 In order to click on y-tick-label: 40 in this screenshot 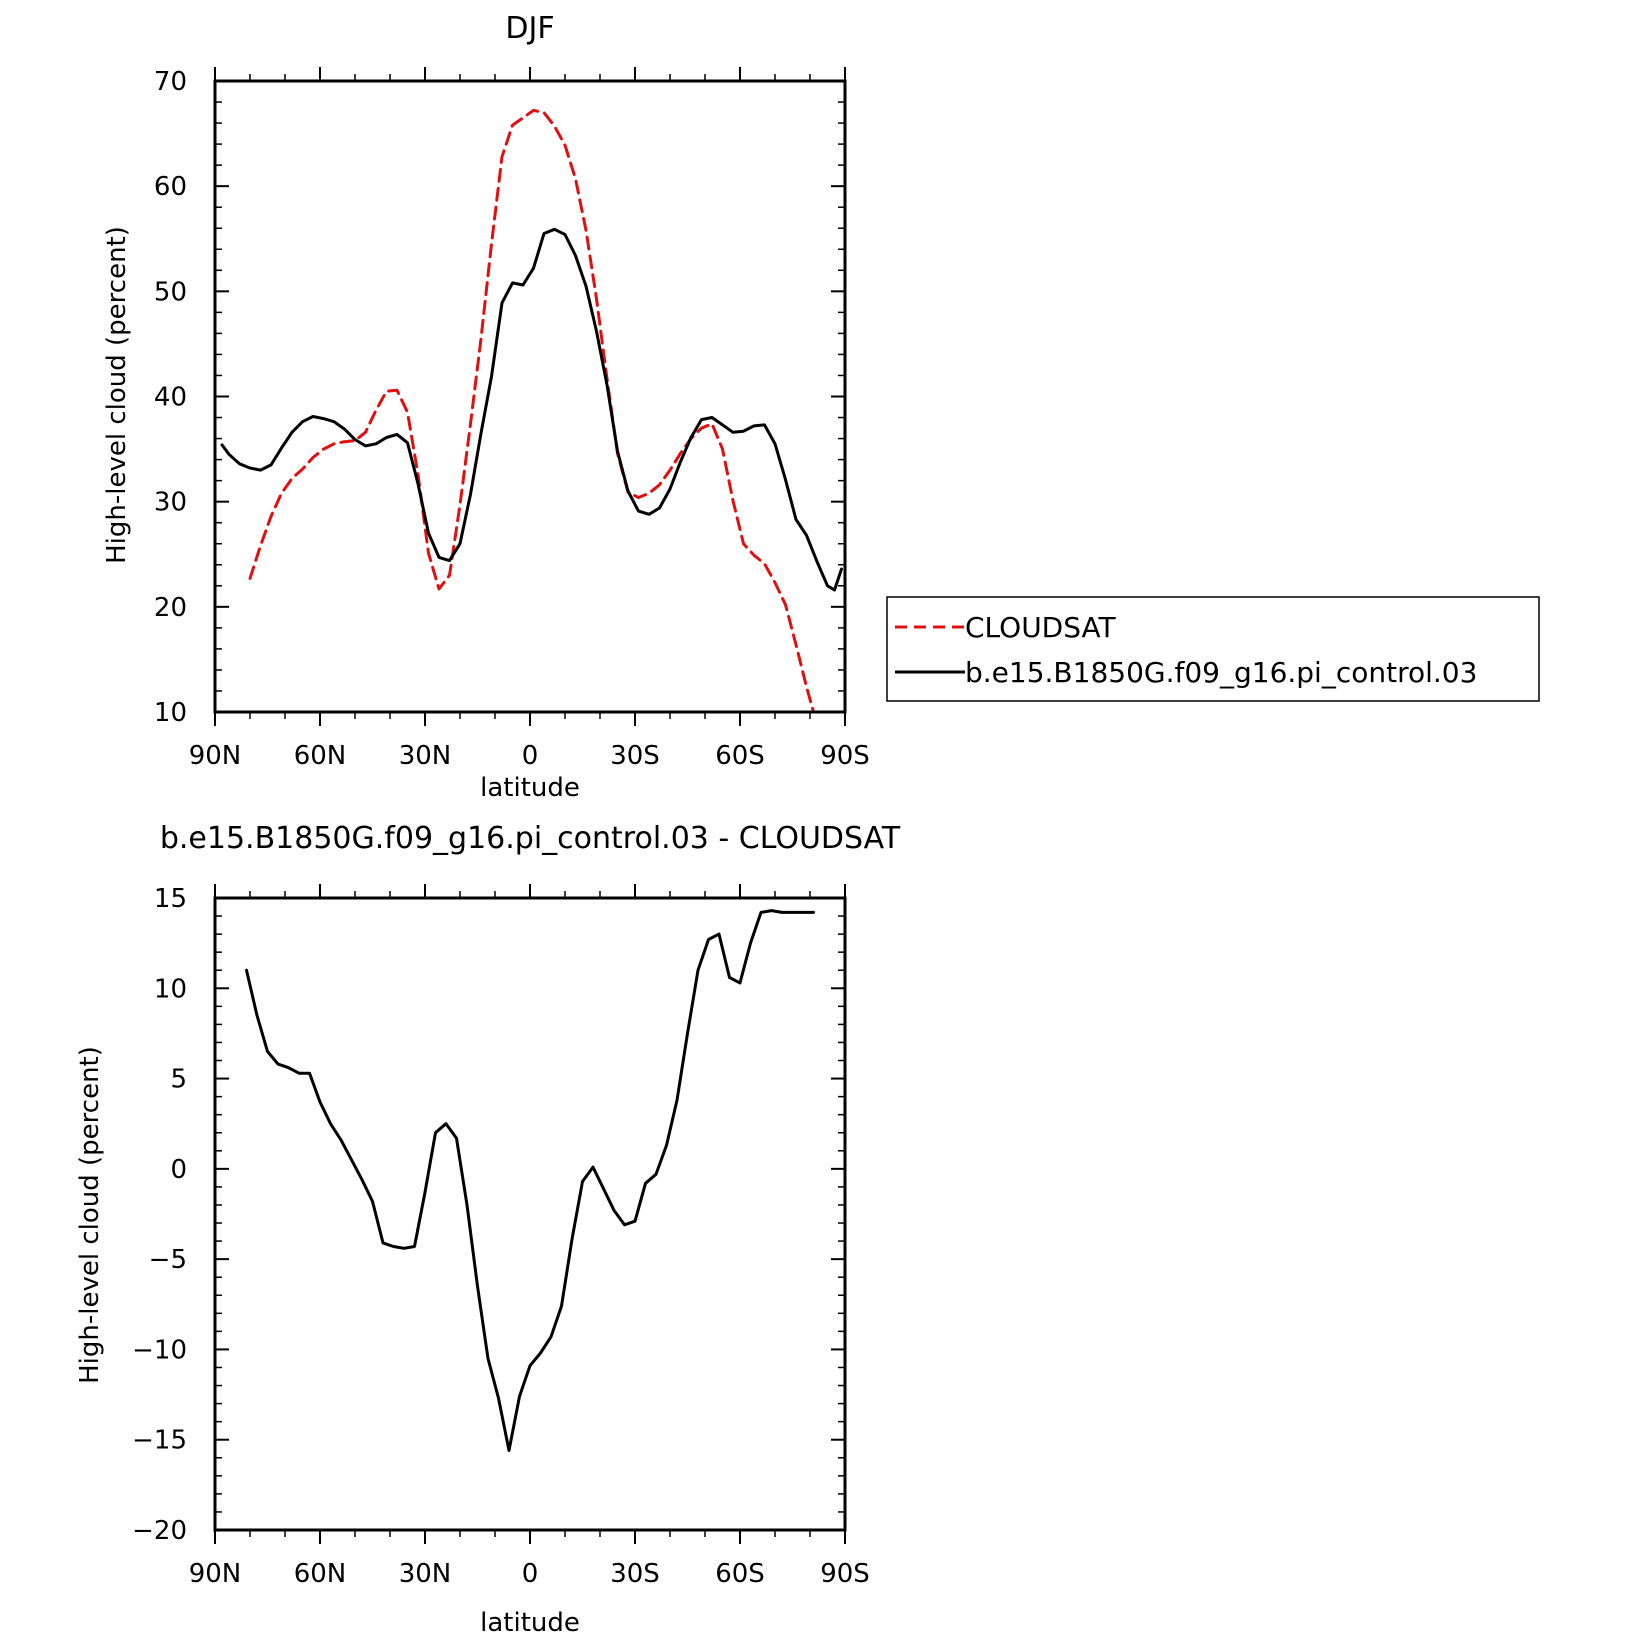, I will do `click(170, 398)`.